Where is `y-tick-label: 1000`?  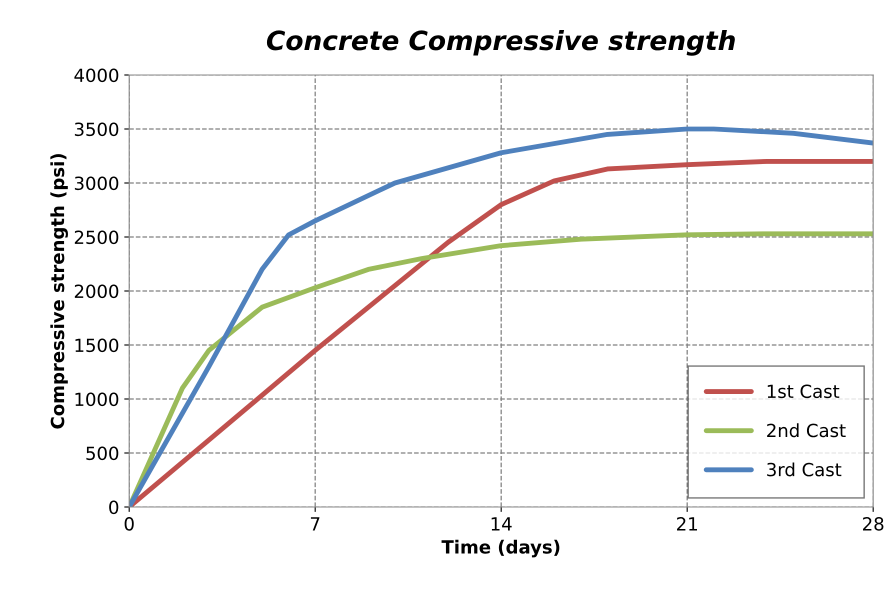 y-tick-label: 1000 is located at coordinates (97, 399).